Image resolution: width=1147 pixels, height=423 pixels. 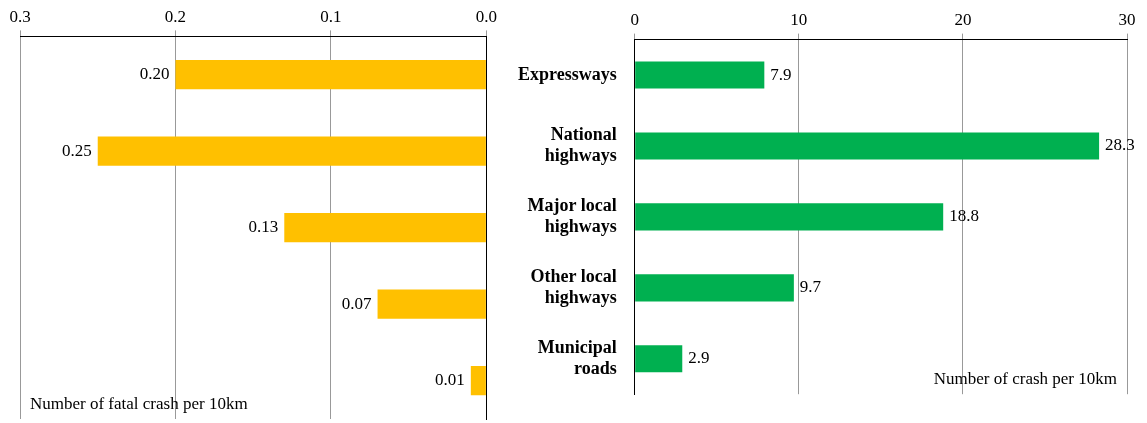 I want to click on x-tick-label: 0.2, so click(x=175, y=16).